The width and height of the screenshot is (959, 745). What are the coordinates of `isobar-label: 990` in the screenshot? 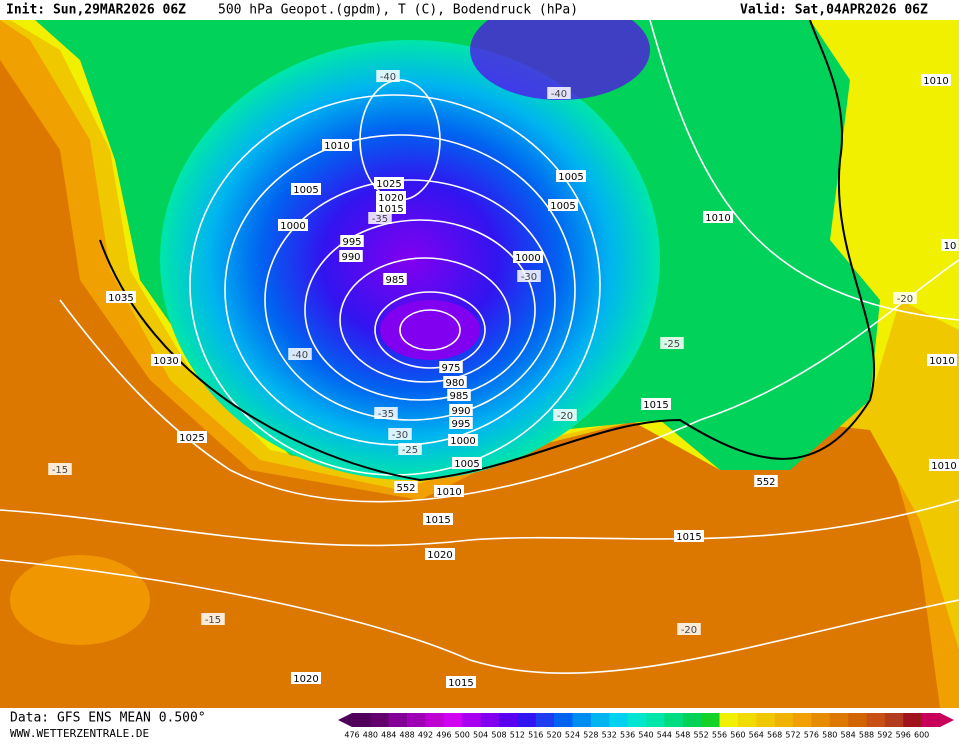 It's located at (350, 257).